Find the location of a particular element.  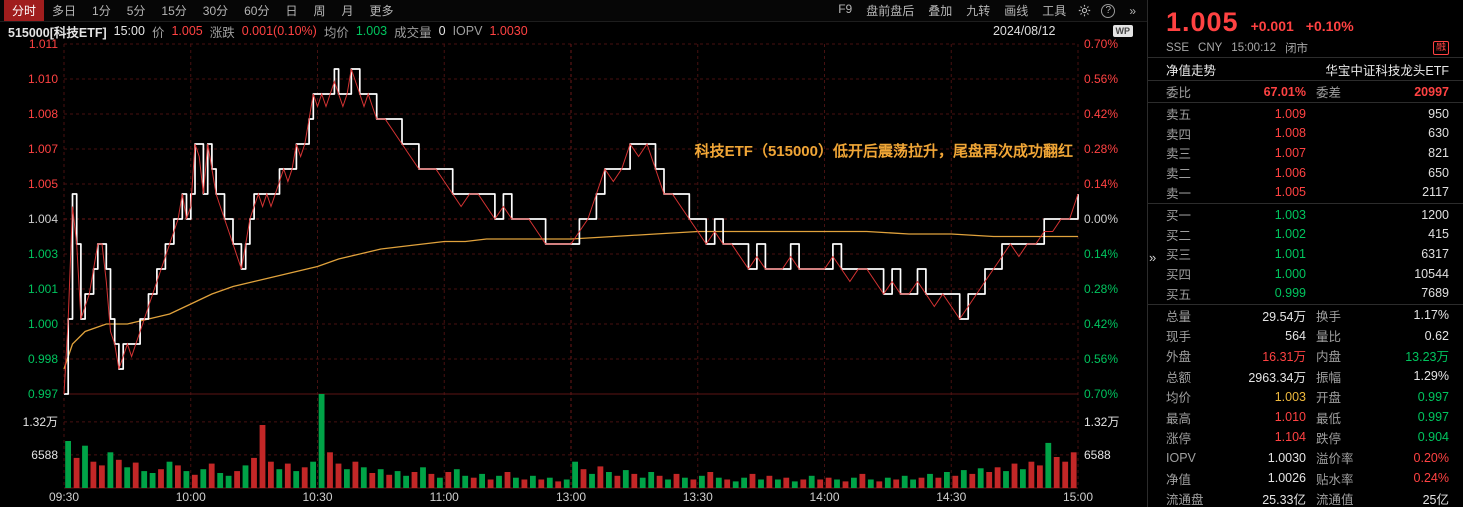

header-volume: 0 is located at coordinates (442, 31).